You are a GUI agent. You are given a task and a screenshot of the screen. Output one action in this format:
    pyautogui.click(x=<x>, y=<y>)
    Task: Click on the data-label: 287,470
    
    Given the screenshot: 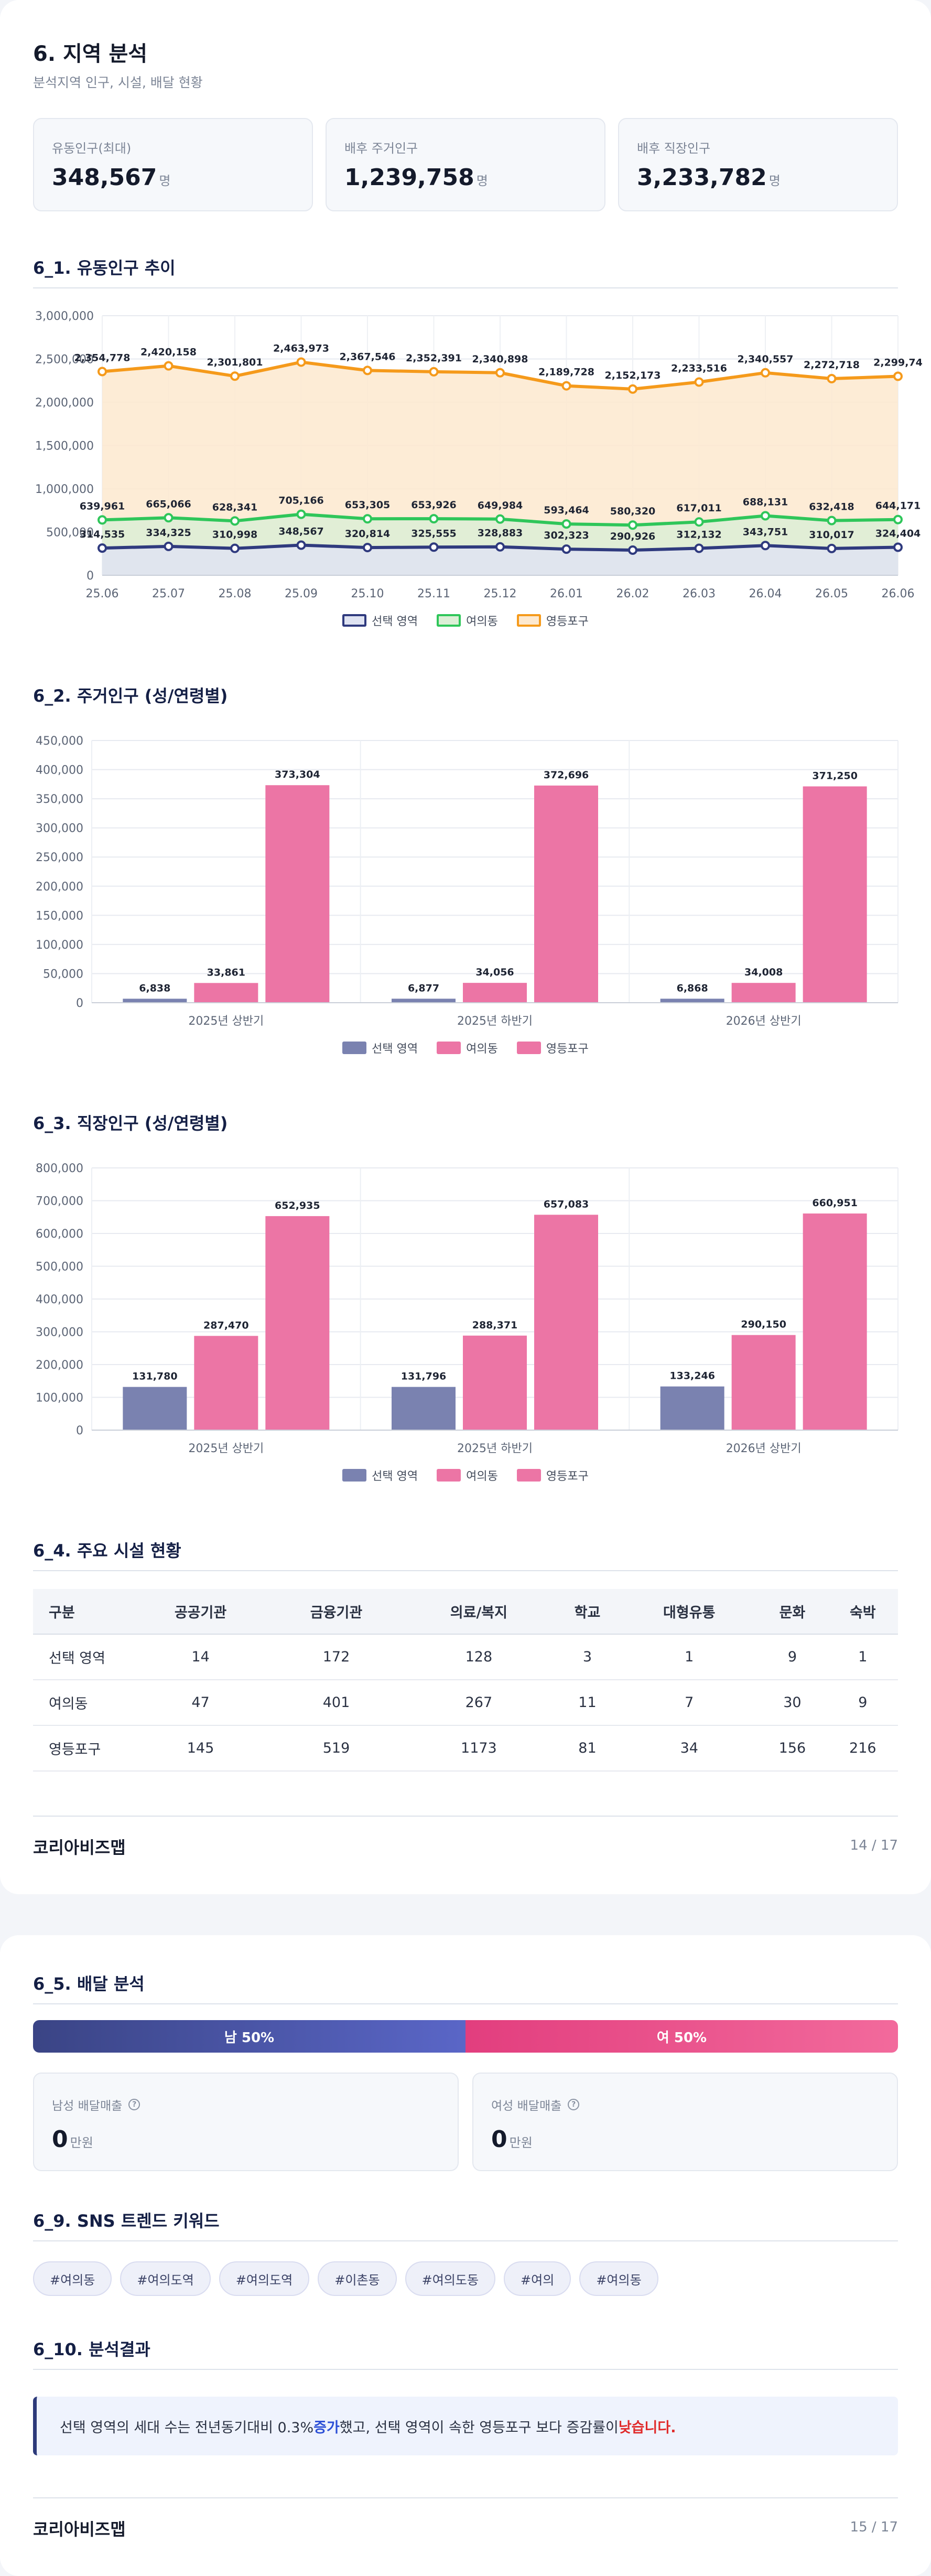 What is the action you would take?
    pyautogui.click(x=226, y=1325)
    